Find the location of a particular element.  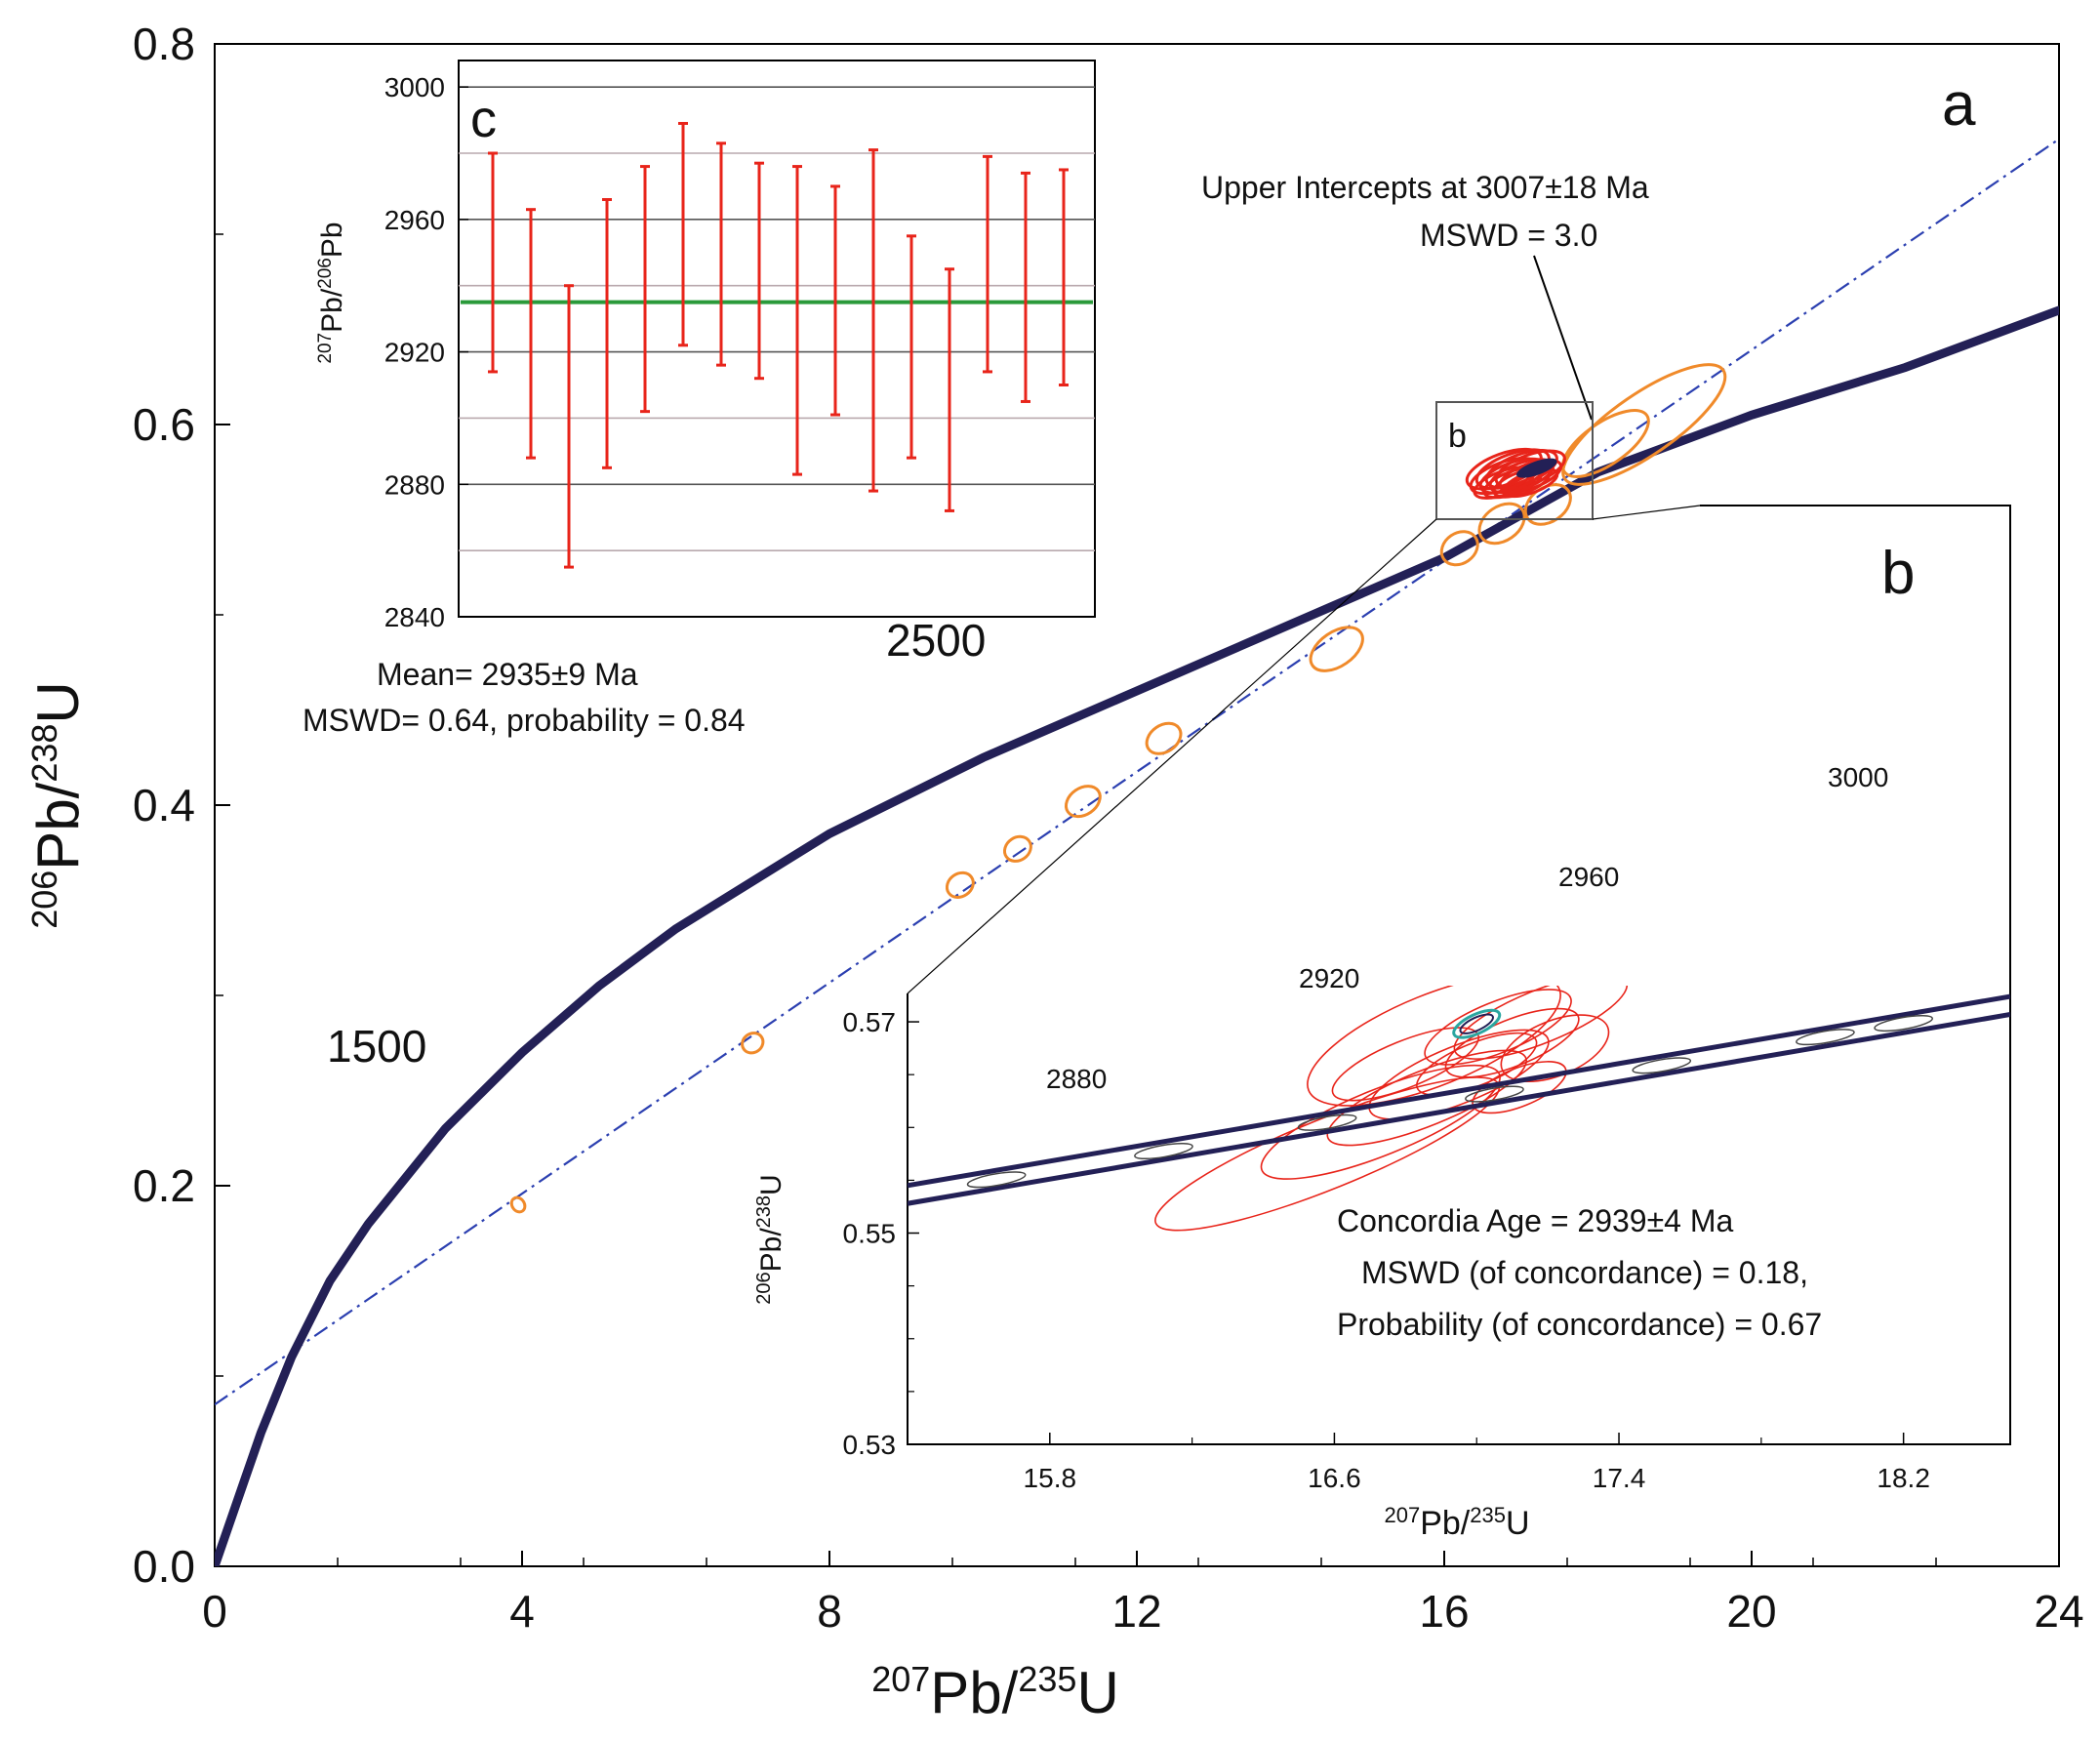

age-label-2920: 2920 is located at coordinates (1329, 978).